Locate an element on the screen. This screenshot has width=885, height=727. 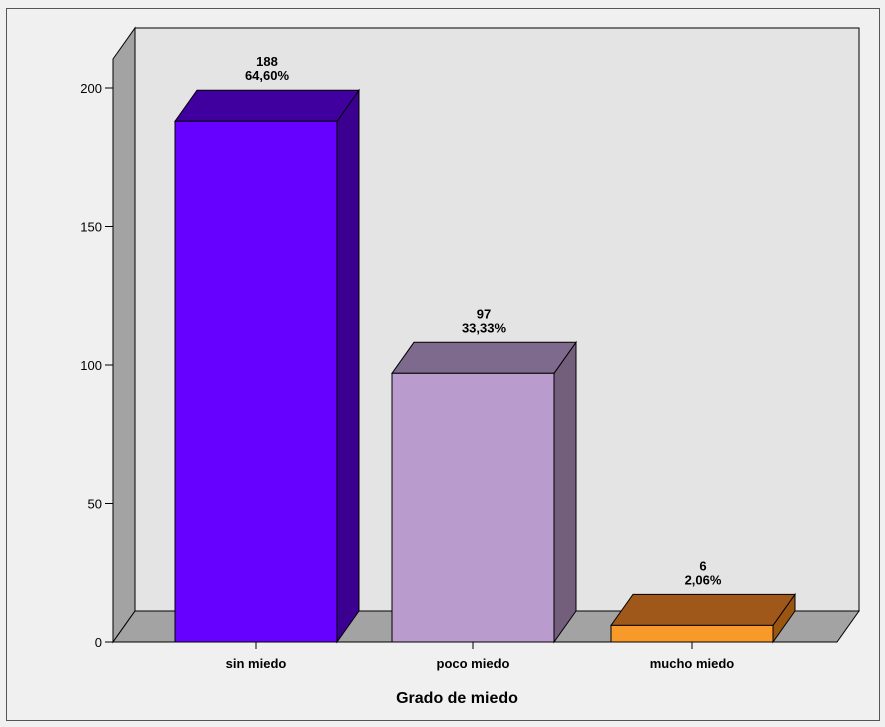
bar-value-label: 188 is located at coordinates (267, 61).